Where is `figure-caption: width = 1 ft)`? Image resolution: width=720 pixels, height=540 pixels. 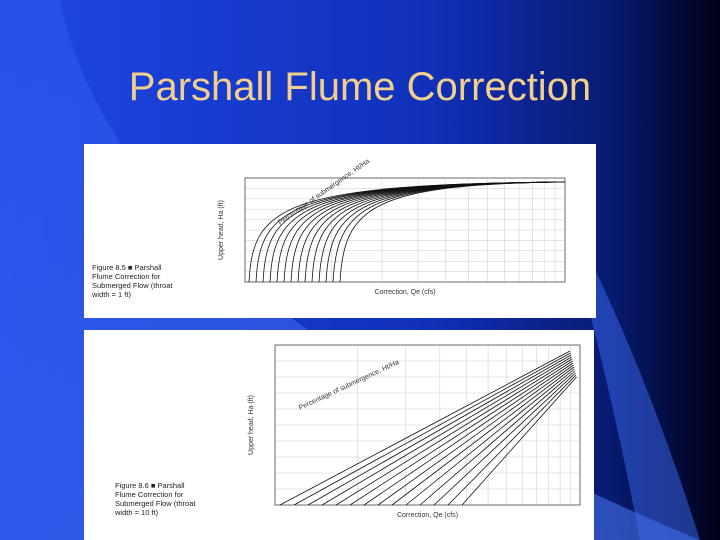 figure-caption: width = 1 ft) is located at coordinates (111, 294).